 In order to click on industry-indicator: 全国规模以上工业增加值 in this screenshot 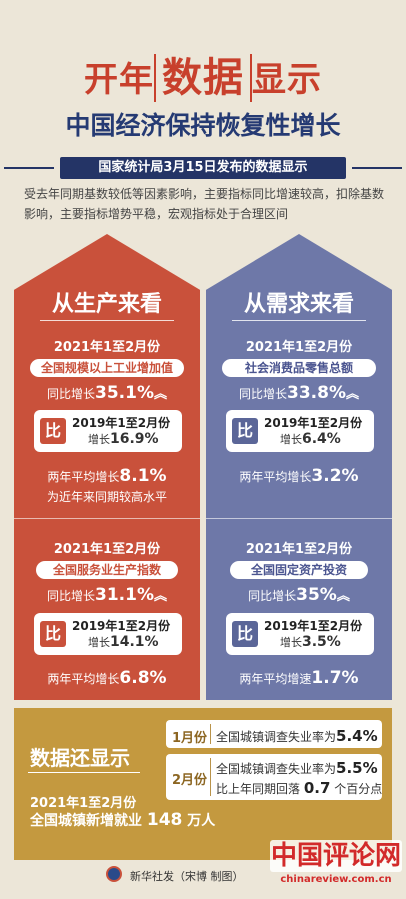, I will do `click(107, 368)`.